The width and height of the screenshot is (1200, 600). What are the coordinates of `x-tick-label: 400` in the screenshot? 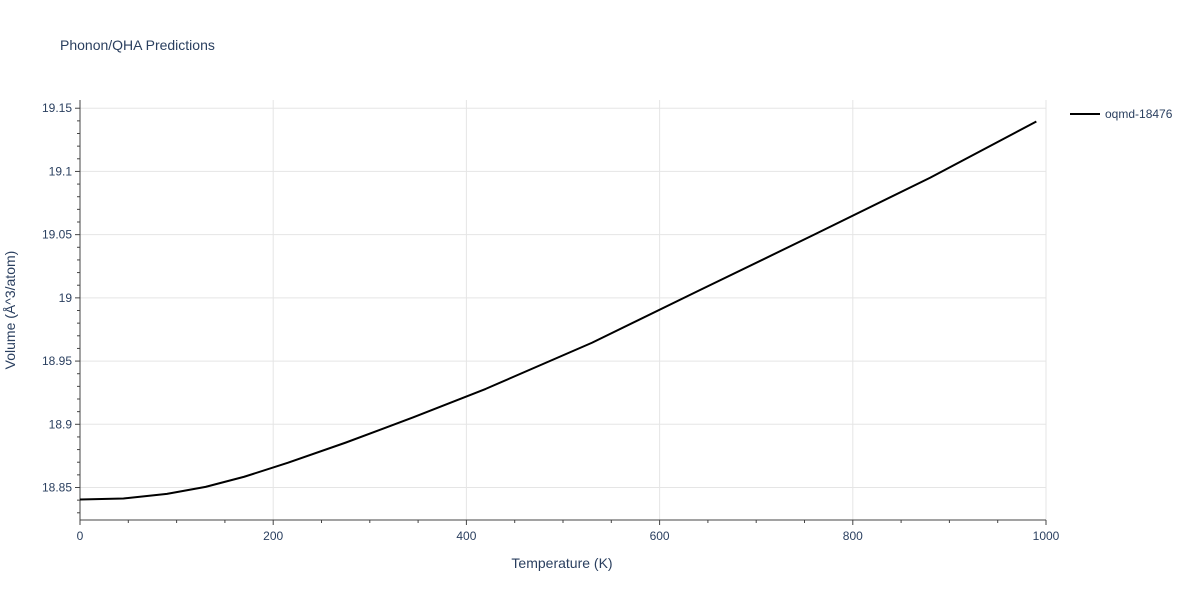 It's located at (466, 536).